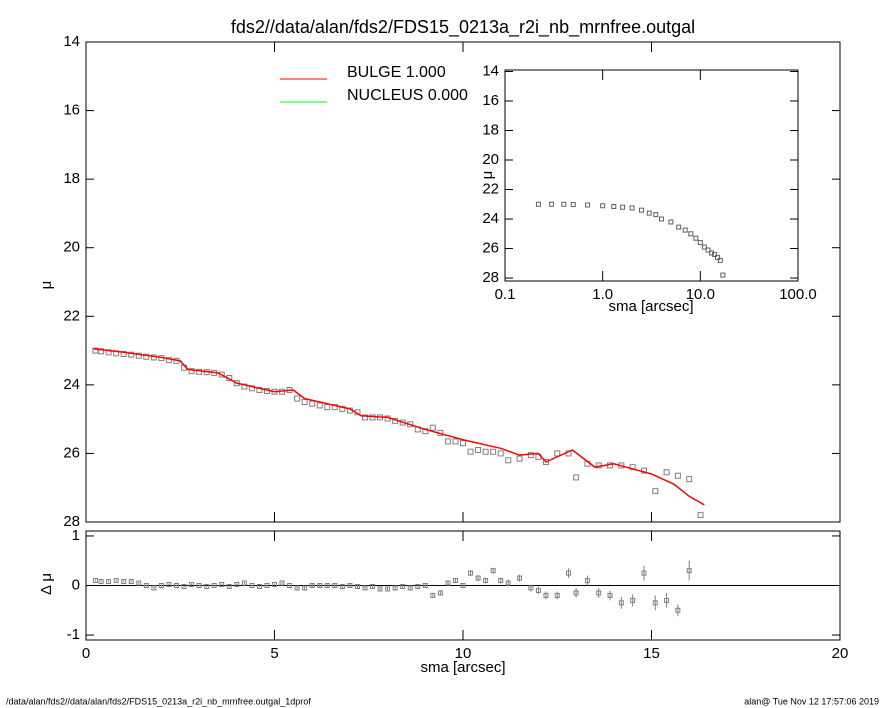  I want to click on x-axis-label: sma [arcsec], so click(462, 667).